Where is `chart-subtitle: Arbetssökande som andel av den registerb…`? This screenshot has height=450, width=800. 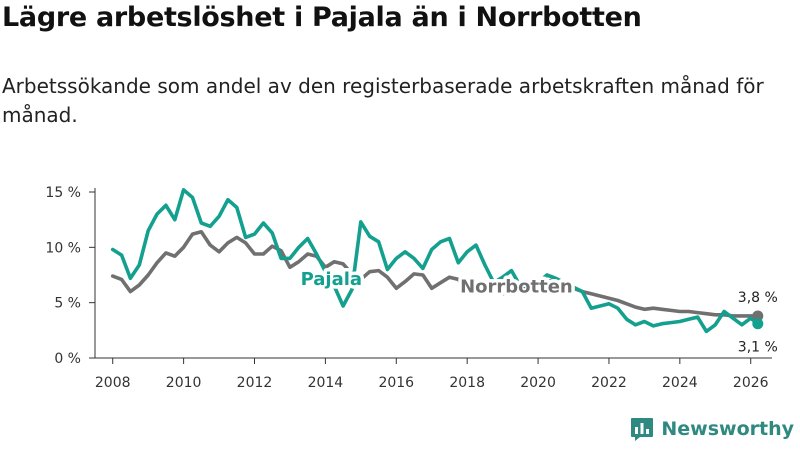 chart-subtitle: Arbetssökande som andel av den registerb… is located at coordinates (383, 100).